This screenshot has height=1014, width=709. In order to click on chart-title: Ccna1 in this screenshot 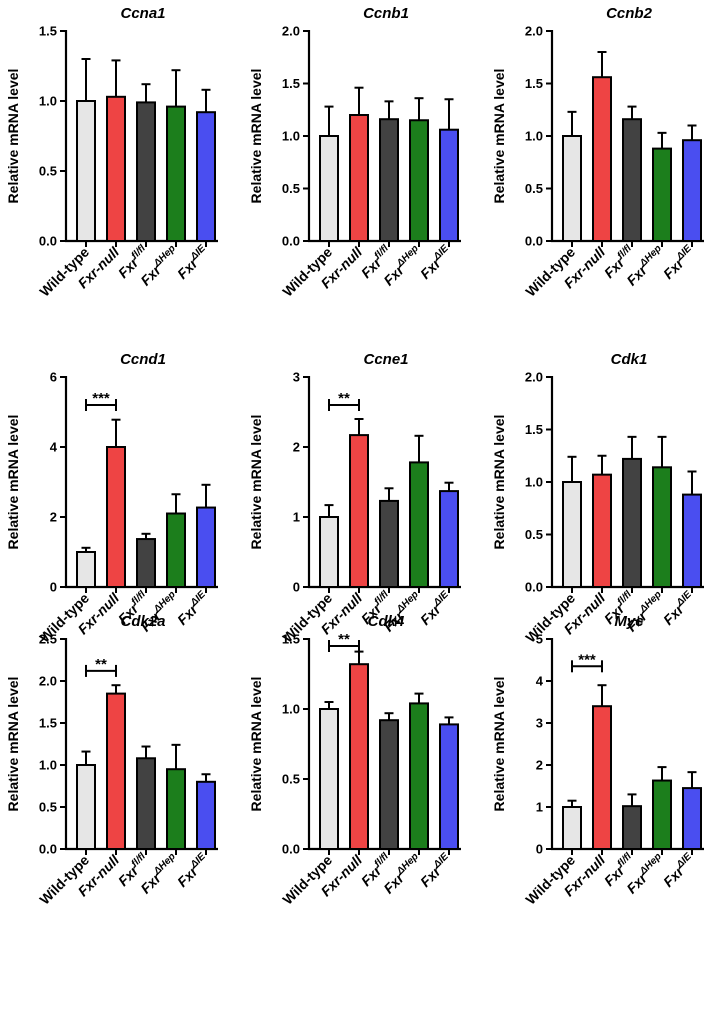, I will do `click(142, 13)`.